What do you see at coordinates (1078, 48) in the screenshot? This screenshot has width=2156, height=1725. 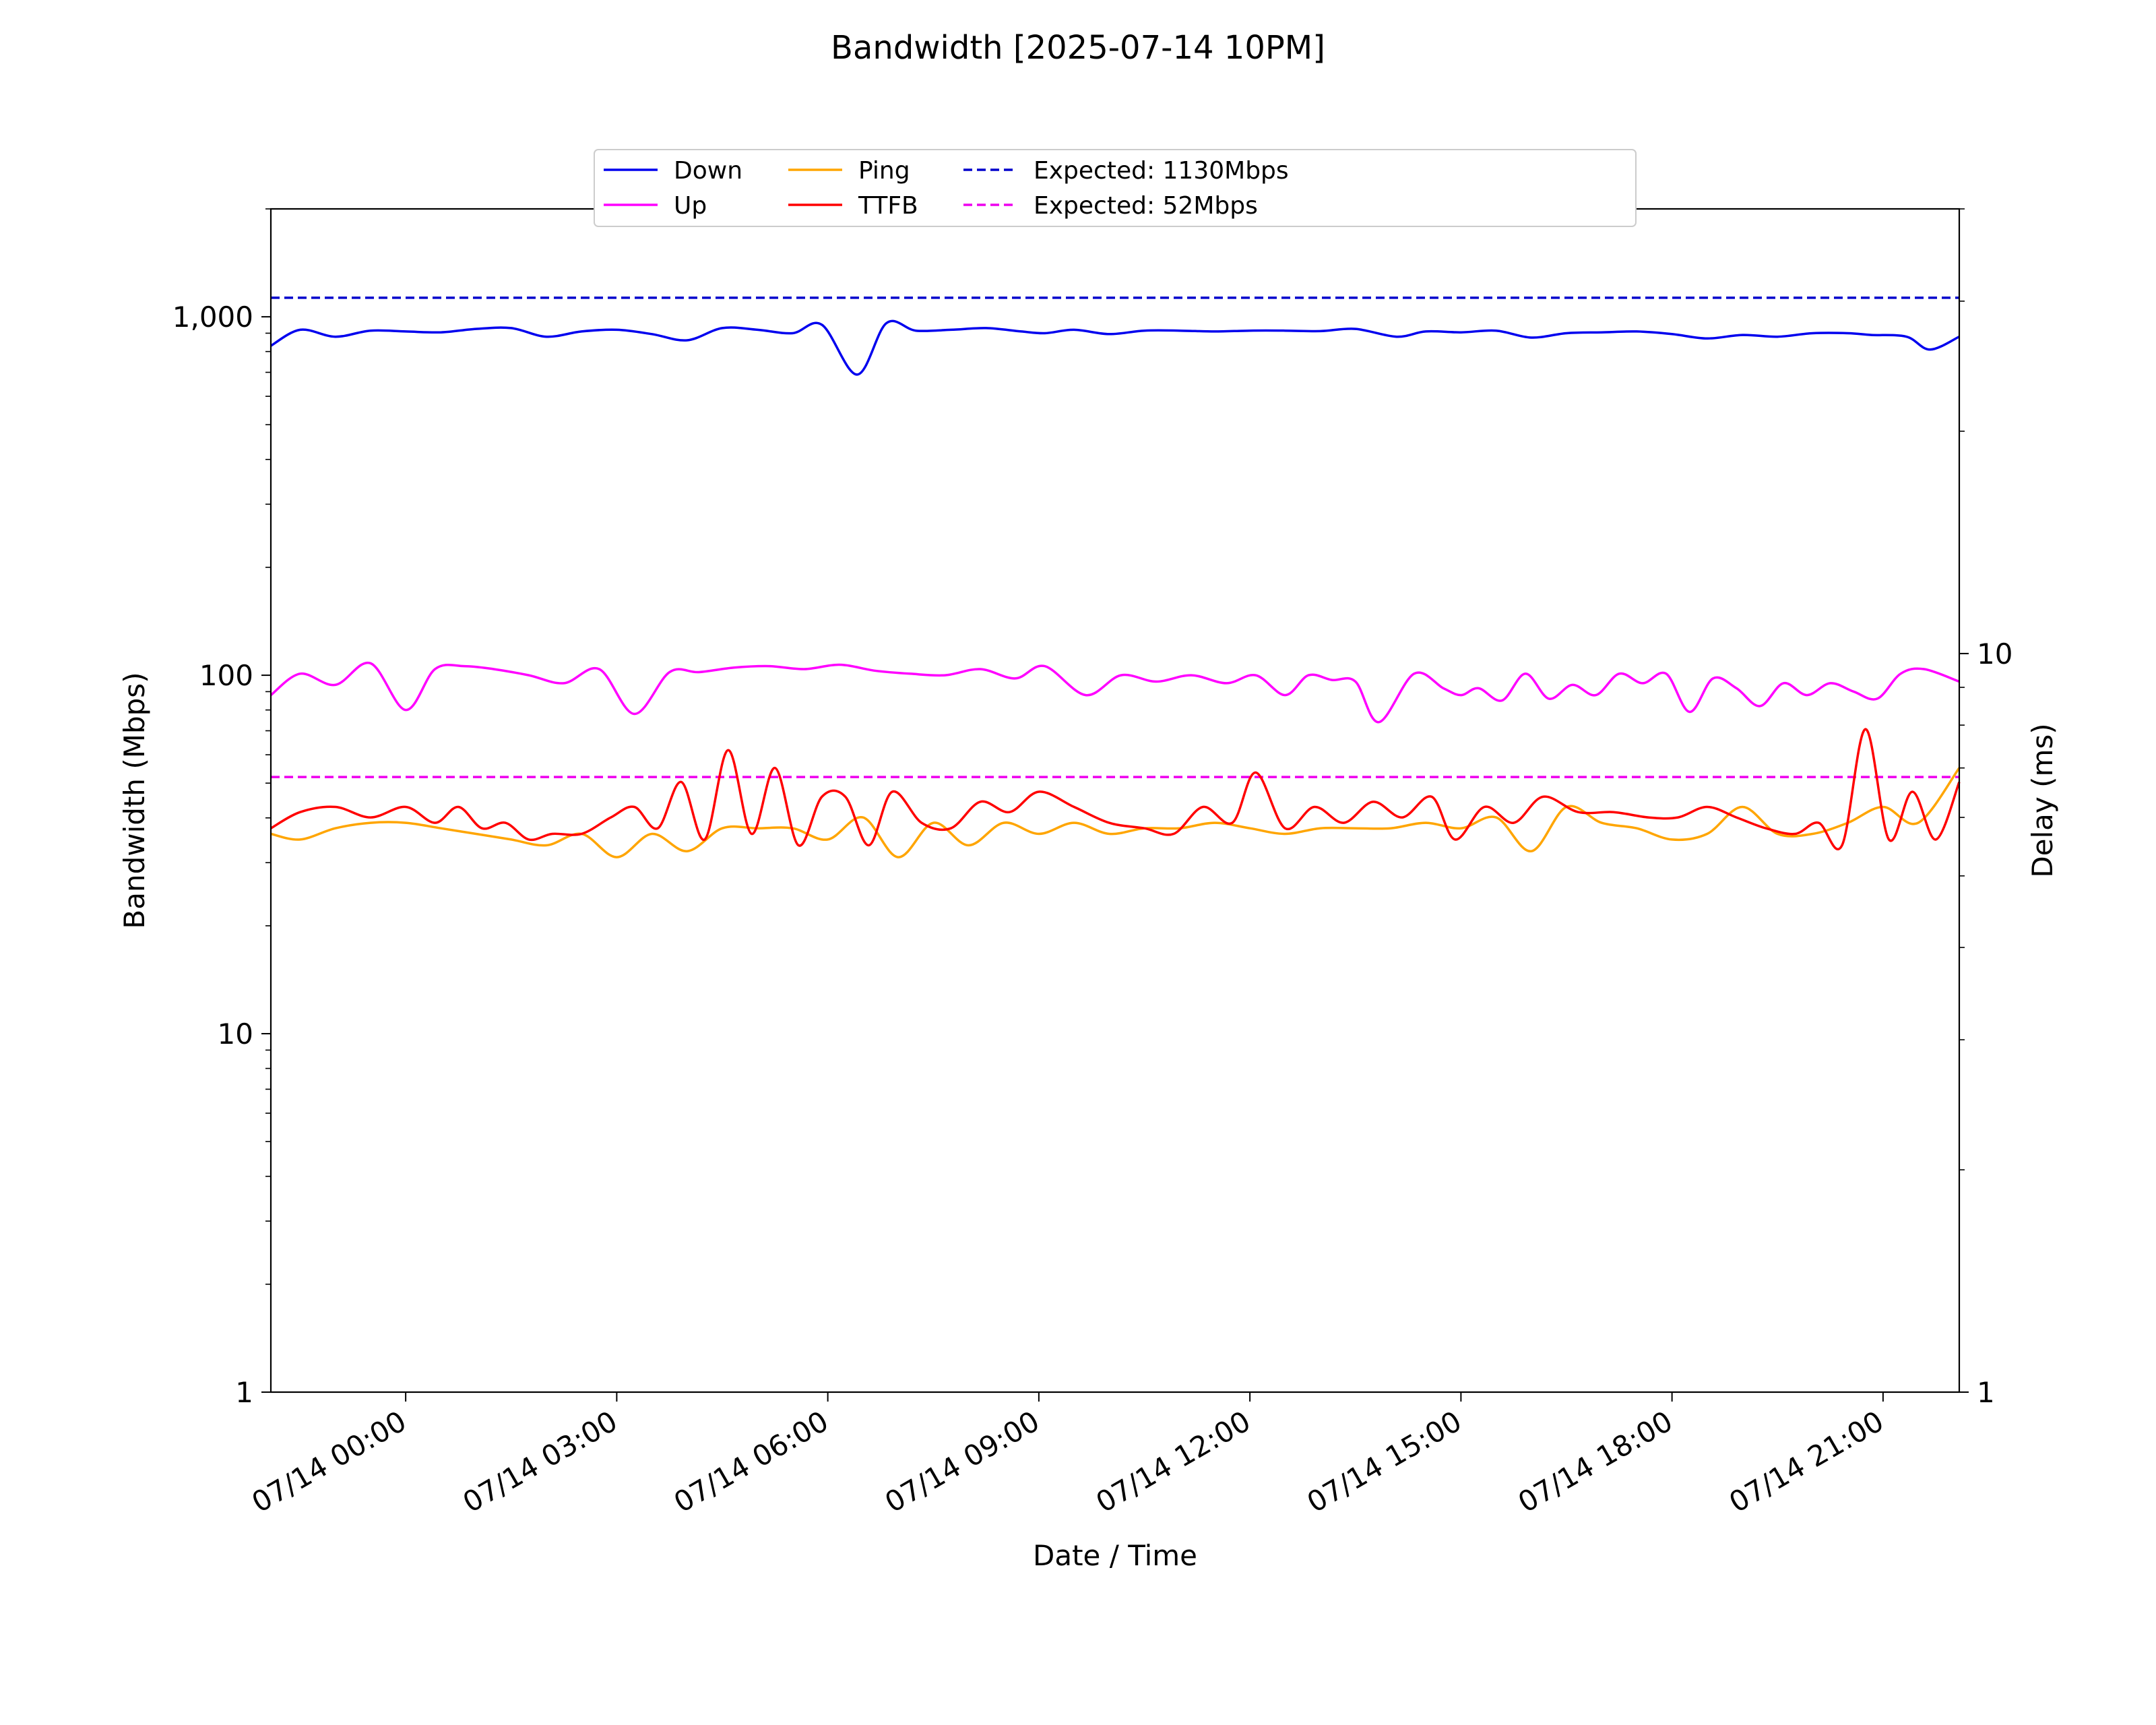 I see `chart-title: Bandwidth [2025-07-14 10PM]` at bounding box center [1078, 48].